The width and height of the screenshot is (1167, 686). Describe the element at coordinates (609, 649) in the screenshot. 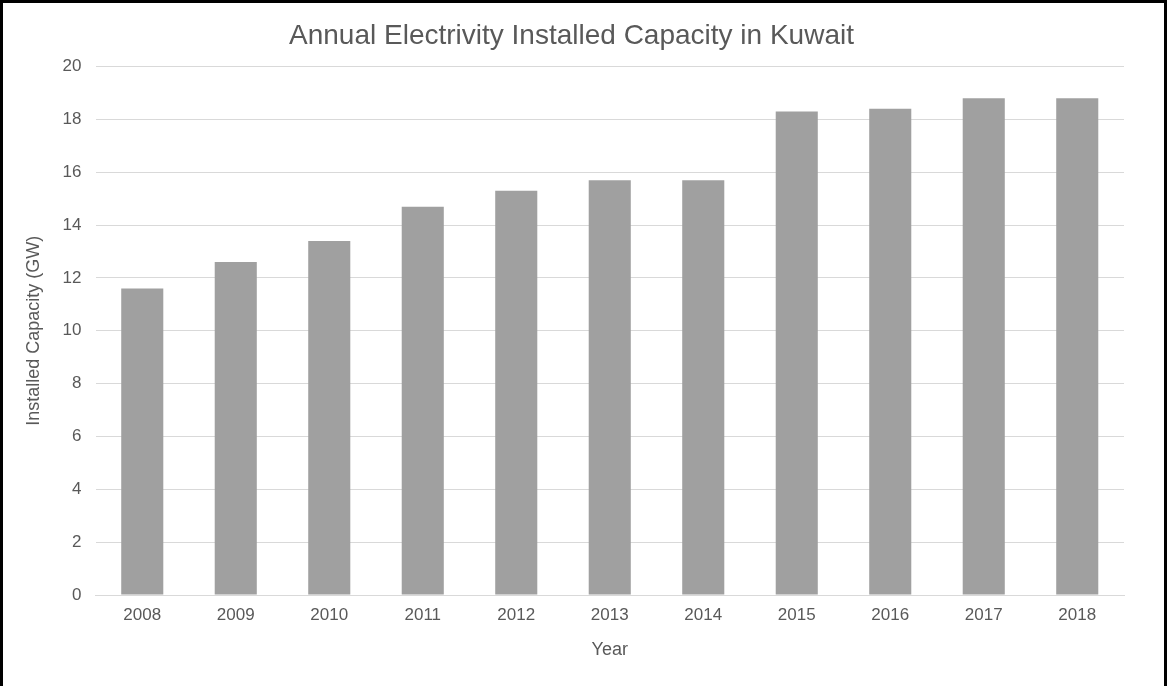

I see `x-axis-title: Year` at that location.